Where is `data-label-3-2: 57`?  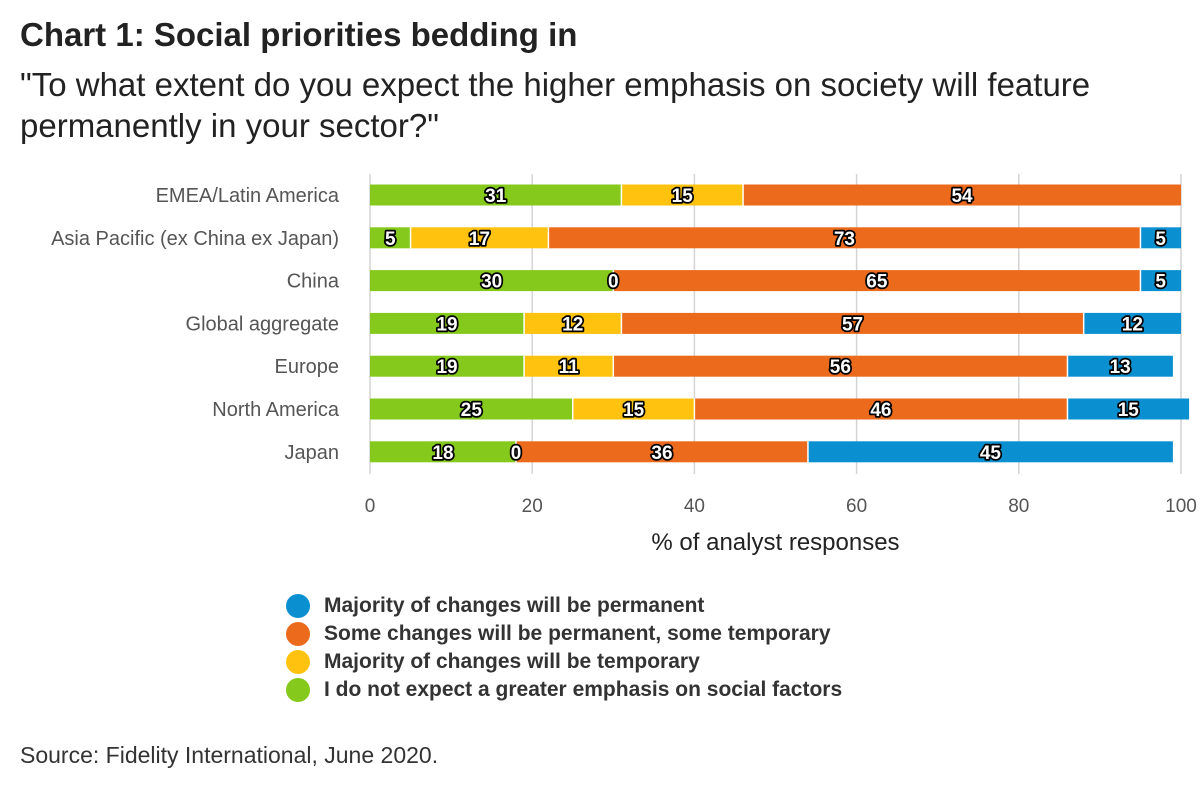
data-label-3-2: 57 is located at coordinates (852, 324).